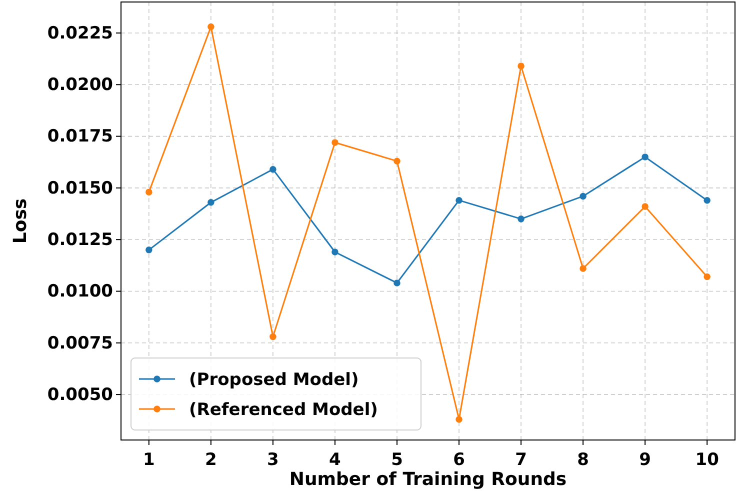 This screenshot has width=737, height=491. I want to click on y-tick-label: 0.0150, so click(80, 188).